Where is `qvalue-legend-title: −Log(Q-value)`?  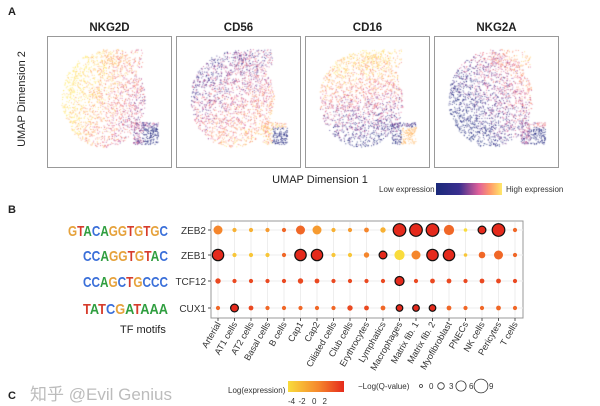
qvalue-legend-title: −Log(Q-value) is located at coordinates (384, 386).